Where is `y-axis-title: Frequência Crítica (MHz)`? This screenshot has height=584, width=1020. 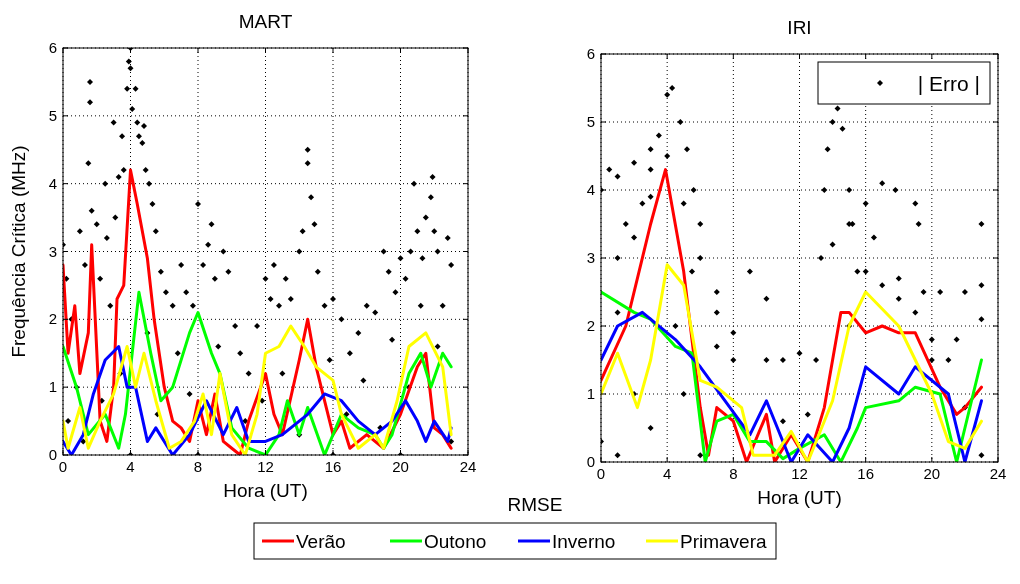
y-axis-title: Frequência Crítica (MHz) is located at coordinates (18, 251).